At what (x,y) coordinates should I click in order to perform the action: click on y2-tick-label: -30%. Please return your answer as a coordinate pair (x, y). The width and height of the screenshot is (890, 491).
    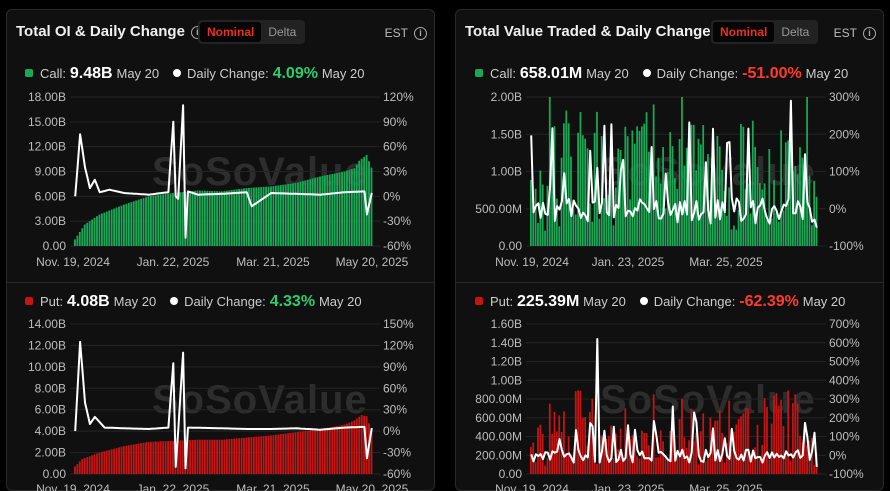
    Looking at the image, I should click on (397, 453).